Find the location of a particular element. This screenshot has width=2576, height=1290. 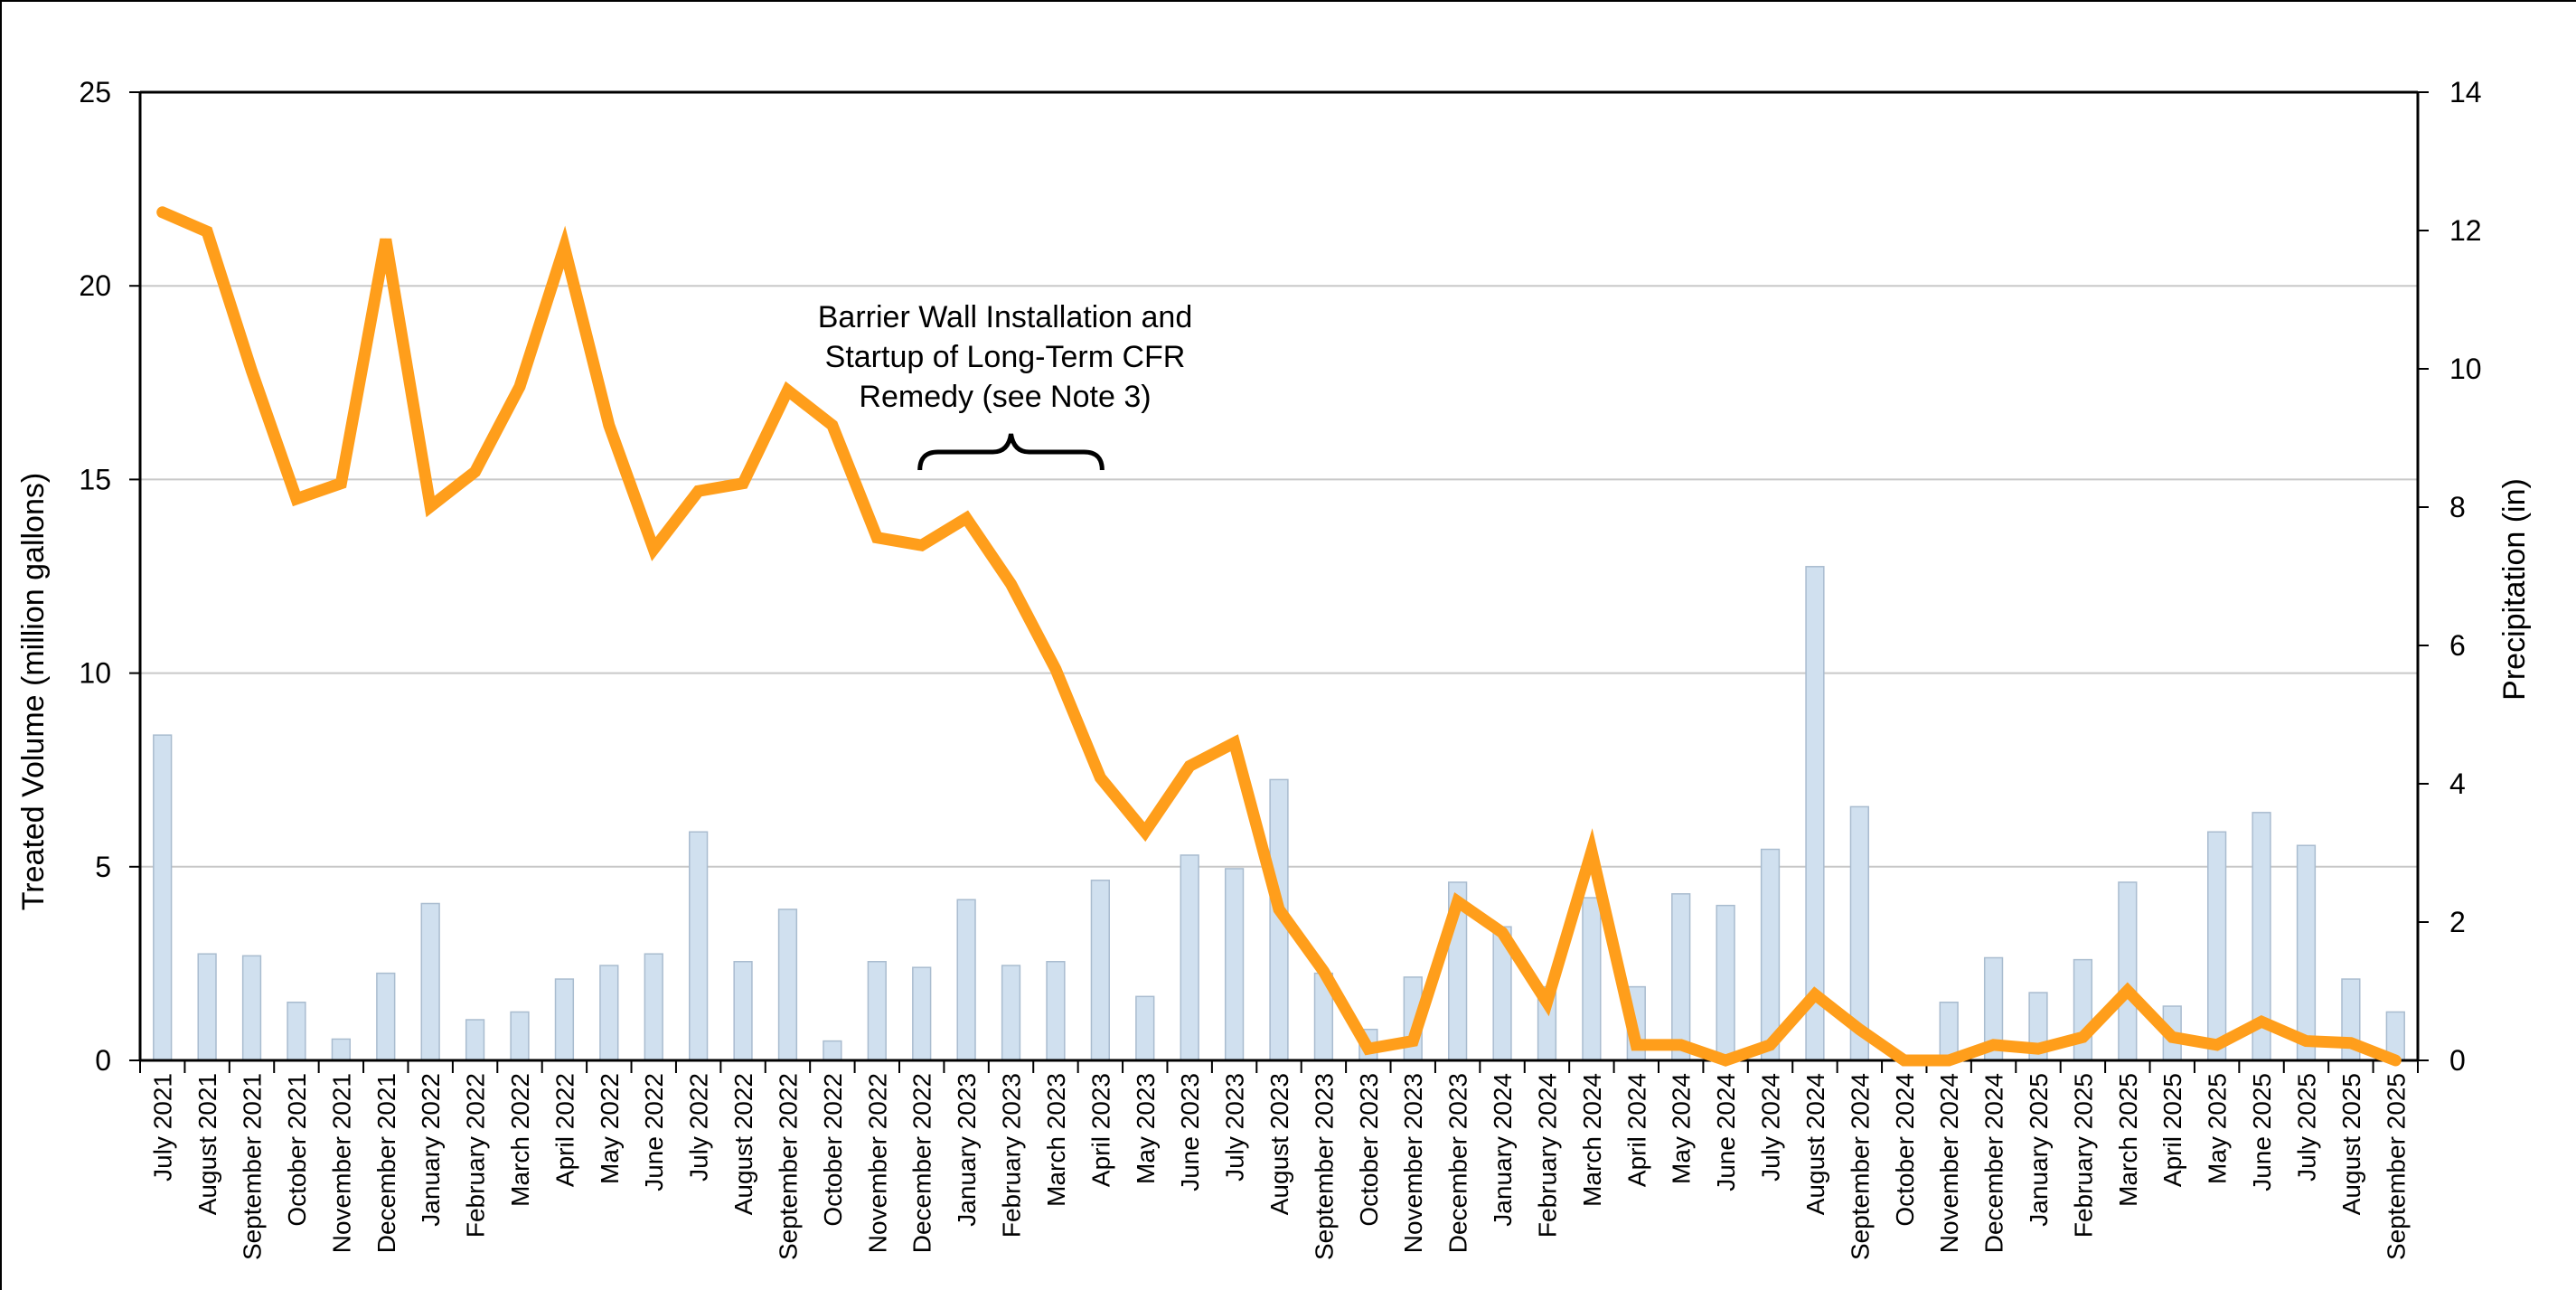

annotation-text: Startup of Long-Term CFR is located at coordinates (1005, 357).